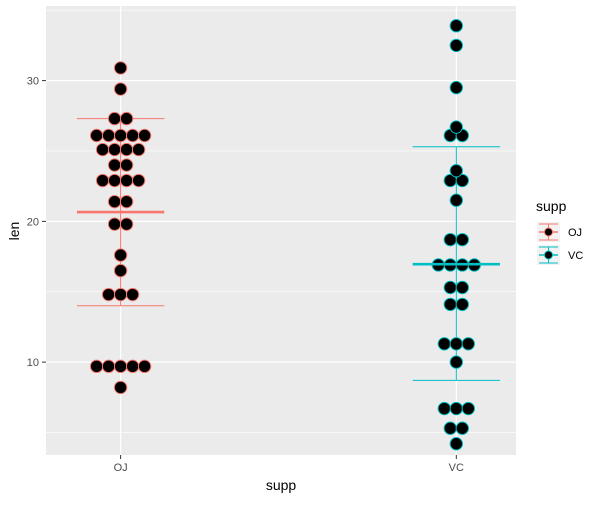 This screenshot has width=600, height=505. I want to click on legend-label-oj: OJ, so click(575, 233).